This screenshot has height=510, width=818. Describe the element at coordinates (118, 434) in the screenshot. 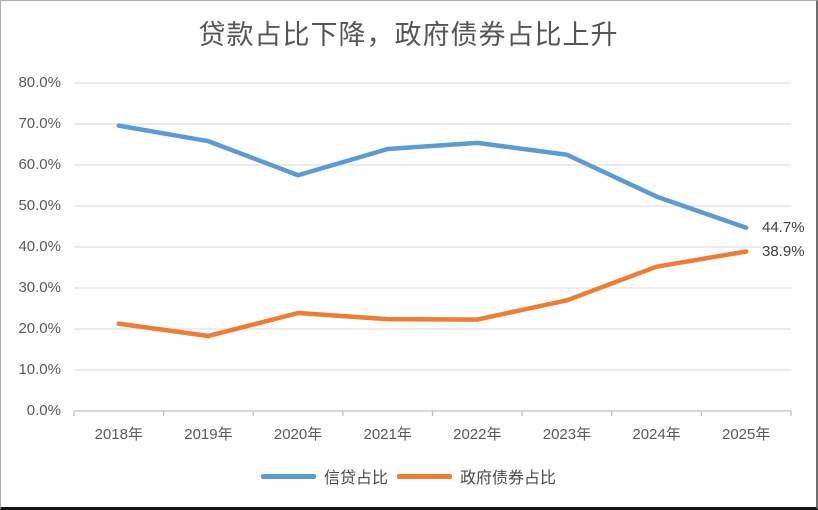

I see `x-tick-label: 2018年` at that location.